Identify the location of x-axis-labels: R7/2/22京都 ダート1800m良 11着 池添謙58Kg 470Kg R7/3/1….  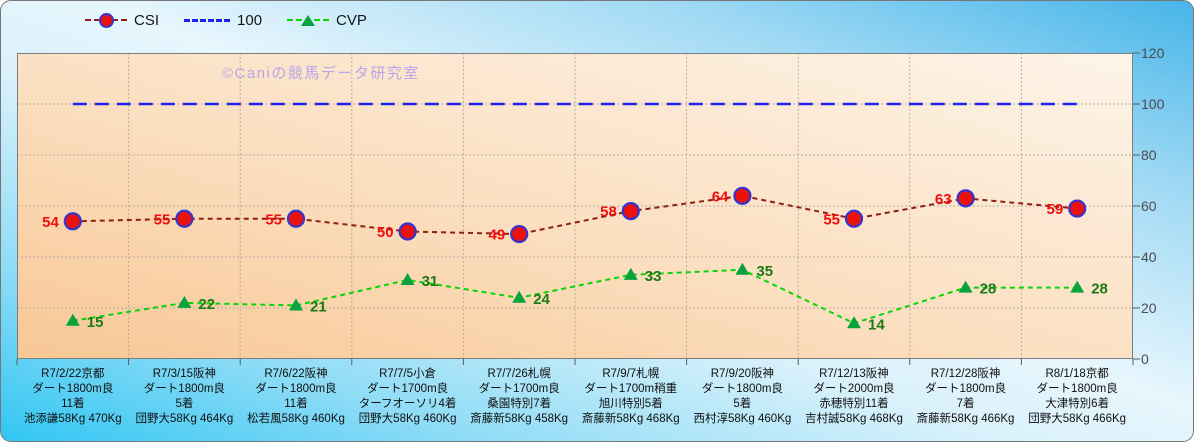
(575, 397).